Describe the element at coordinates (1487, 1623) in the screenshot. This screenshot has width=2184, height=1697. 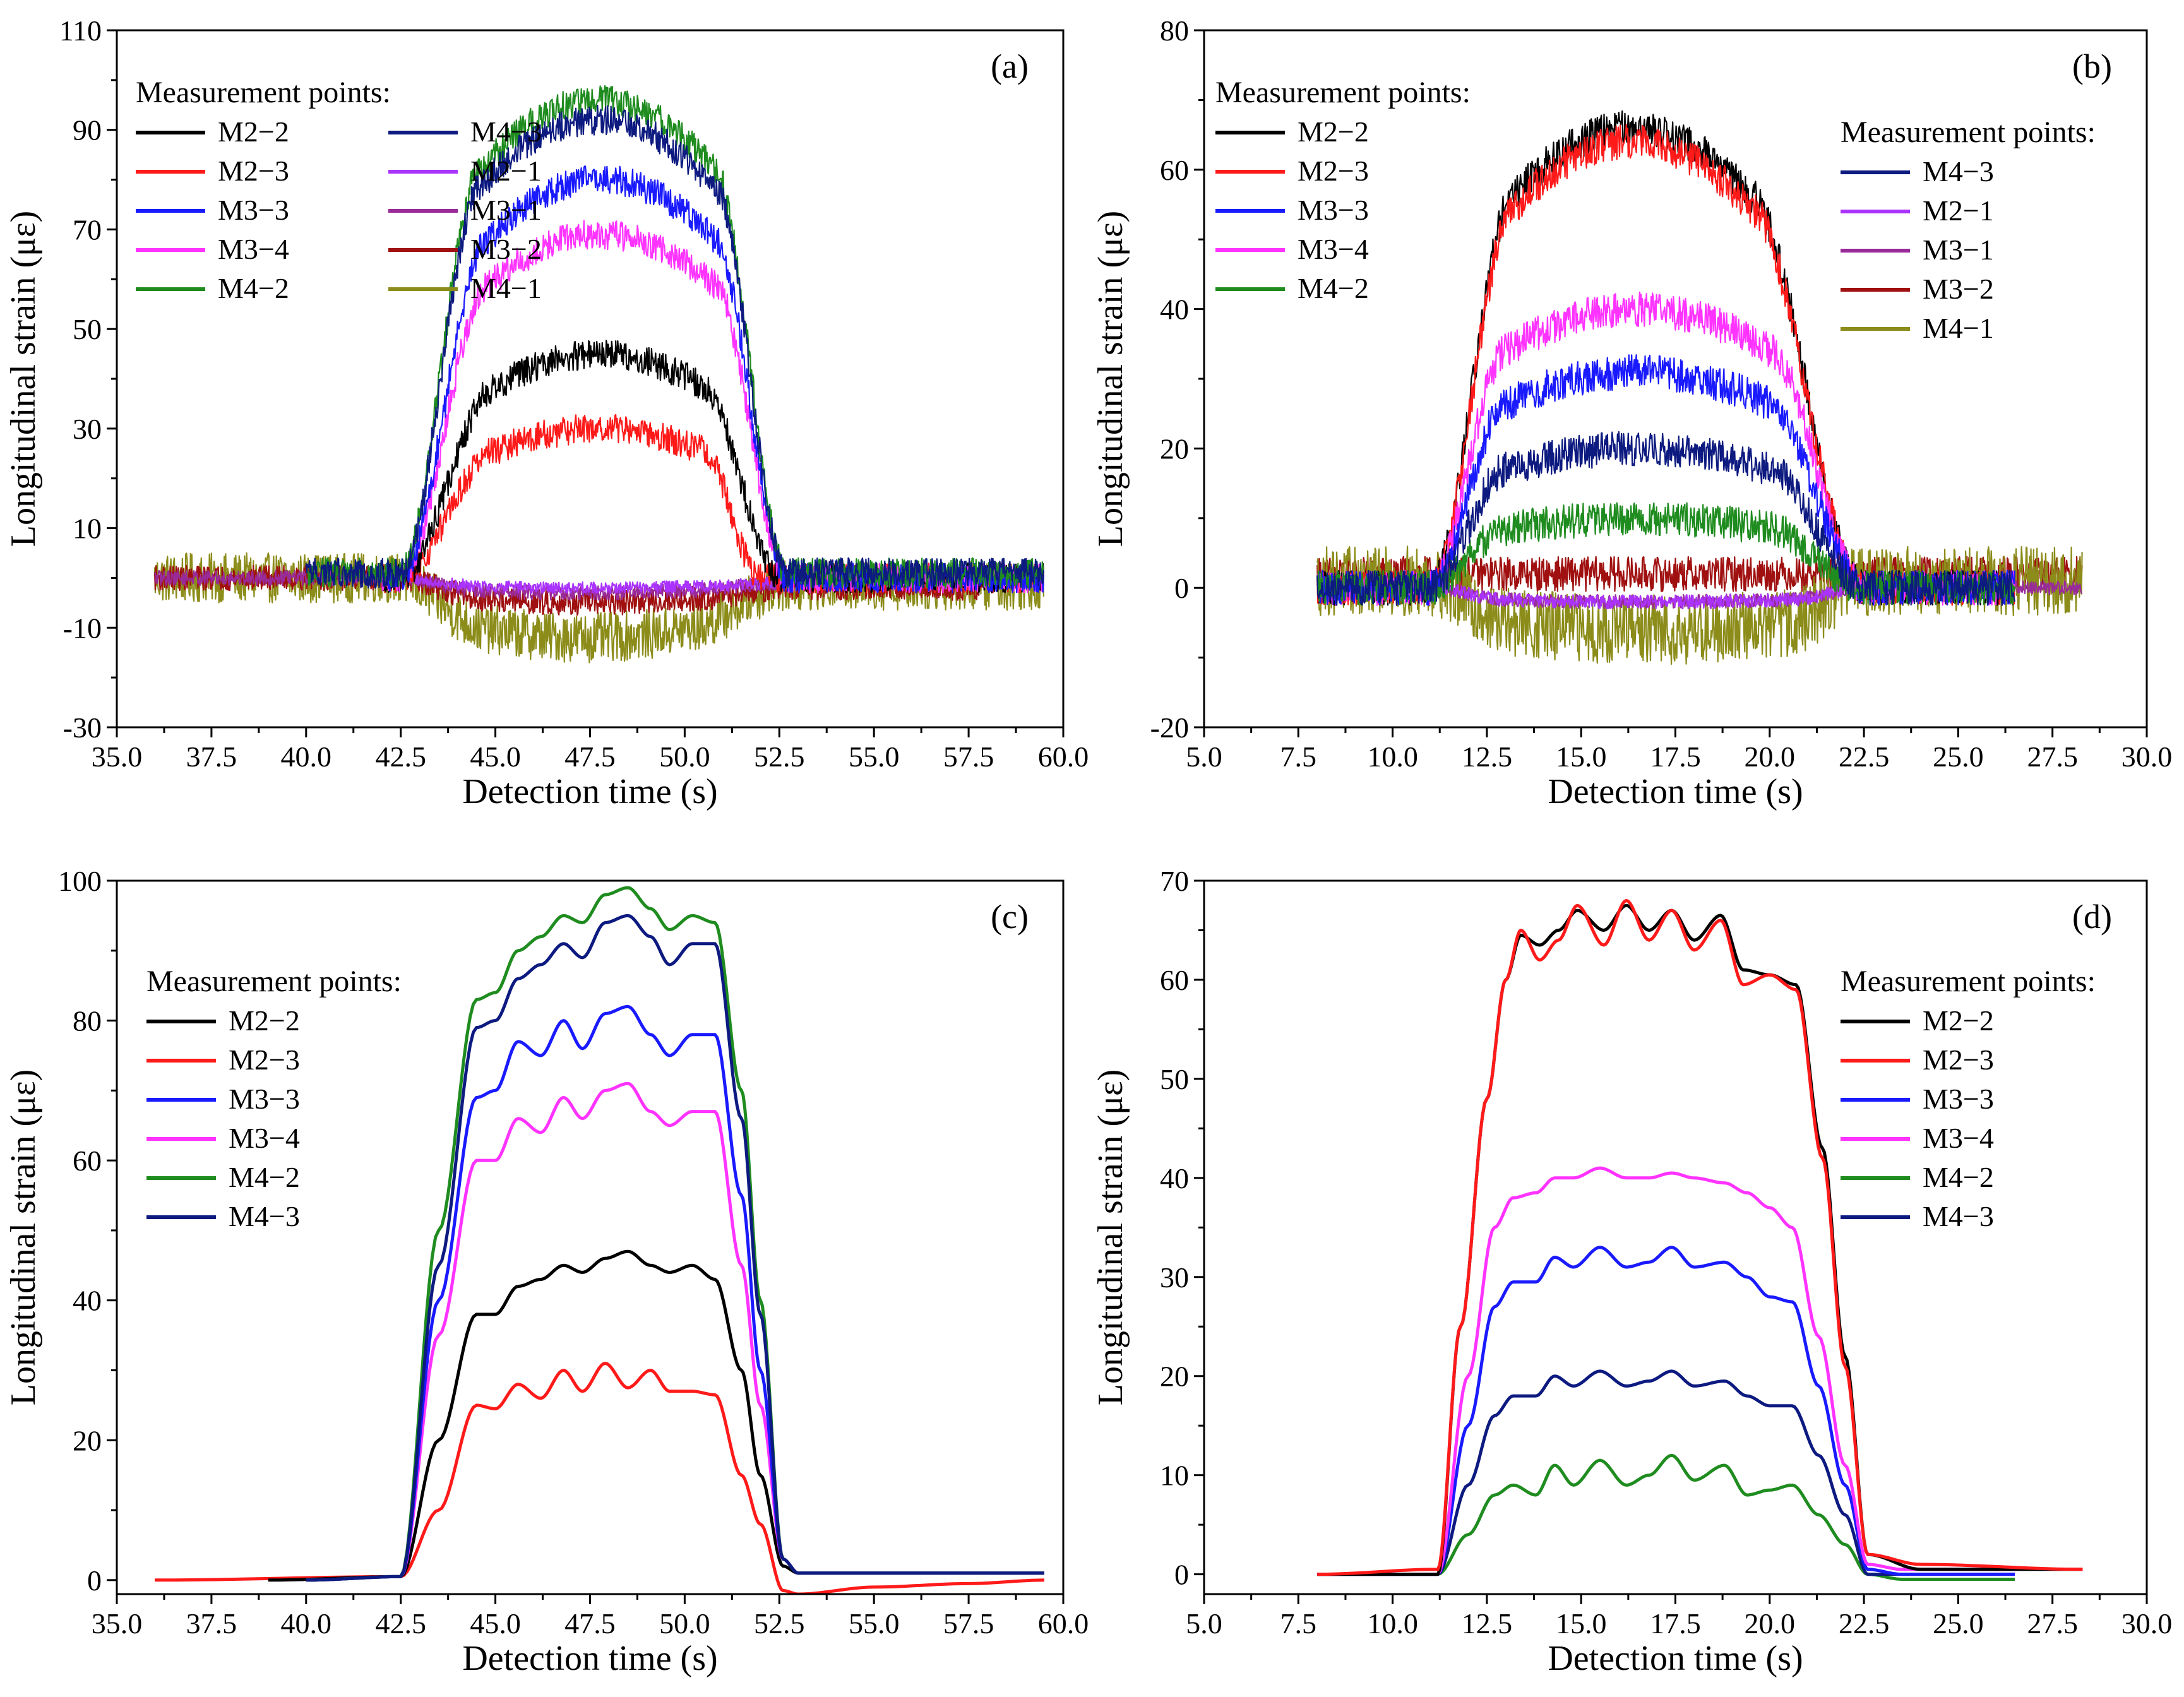
I see `x-tick-label: 12.5` at that location.